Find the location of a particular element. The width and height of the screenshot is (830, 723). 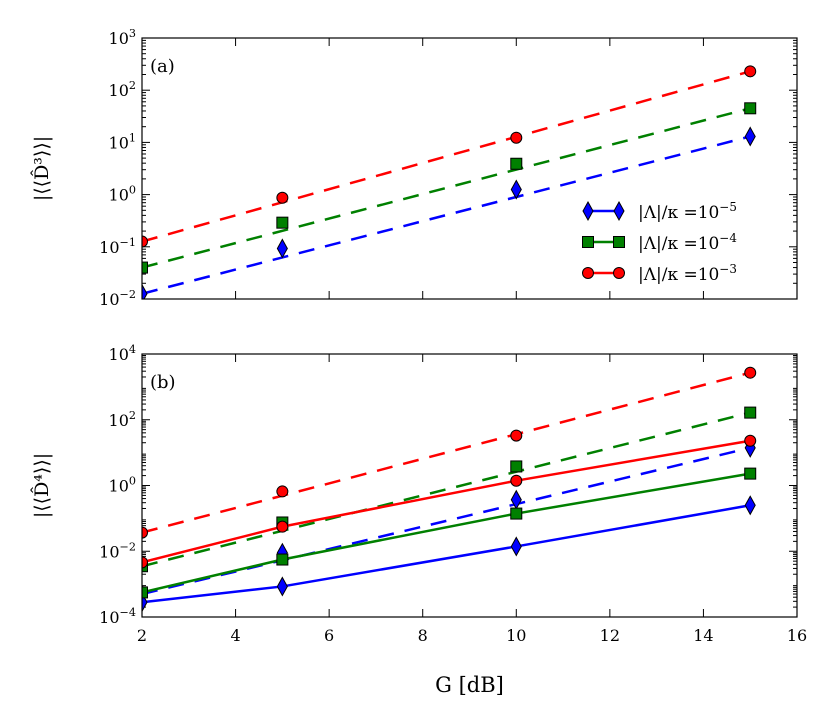

legend-label: |Λ|/κ =10−5 is located at coordinates (687, 211).